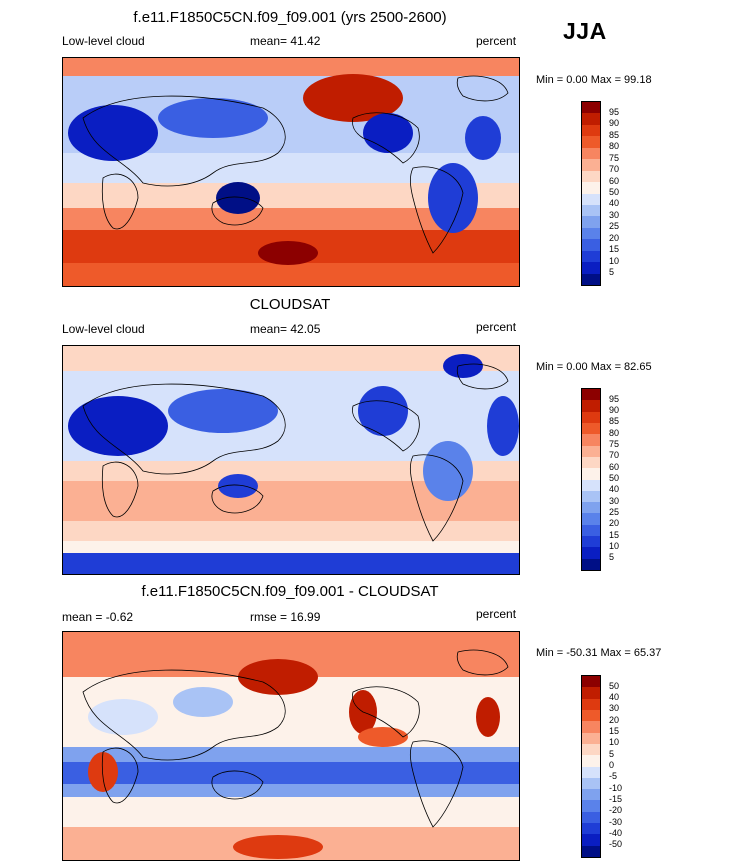 The height and width of the screenshot is (866, 733). What do you see at coordinates (616, 832) in the screenshot?
I see `colorbar-tick-label: -40` at bounding box center [616, 832].